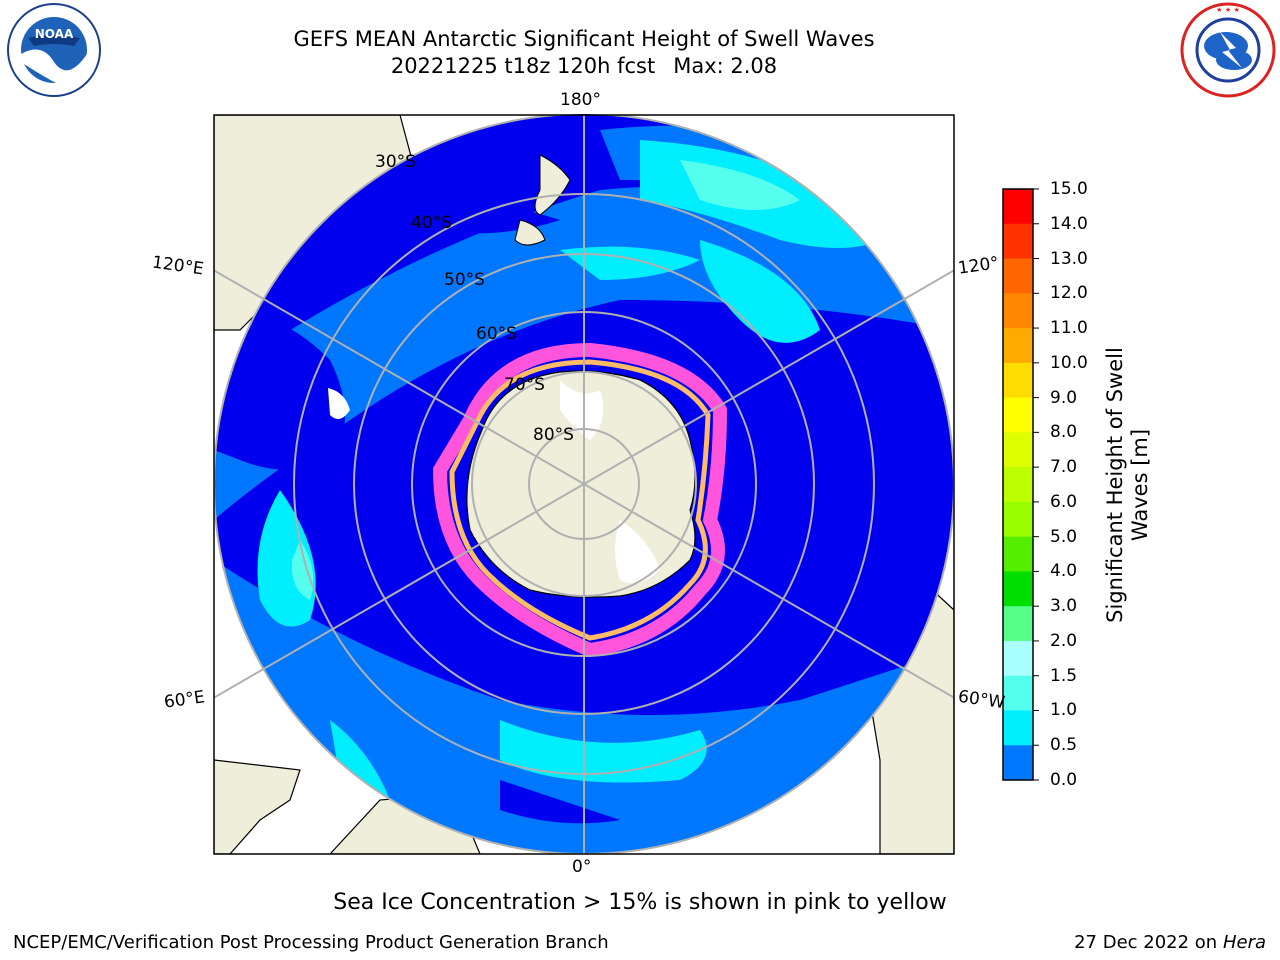 This screenshot has height=960, width=1280. I want to click on lon-label-bottom: 0°, so click(582, 867).